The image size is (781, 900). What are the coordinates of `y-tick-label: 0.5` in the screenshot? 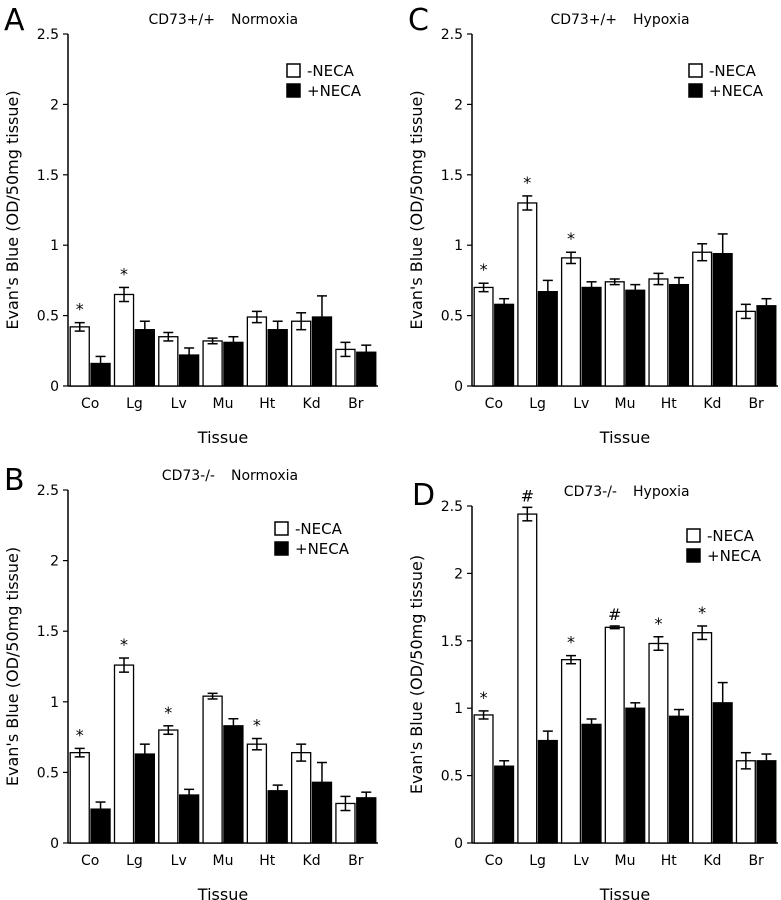 It's located at (48, 773).